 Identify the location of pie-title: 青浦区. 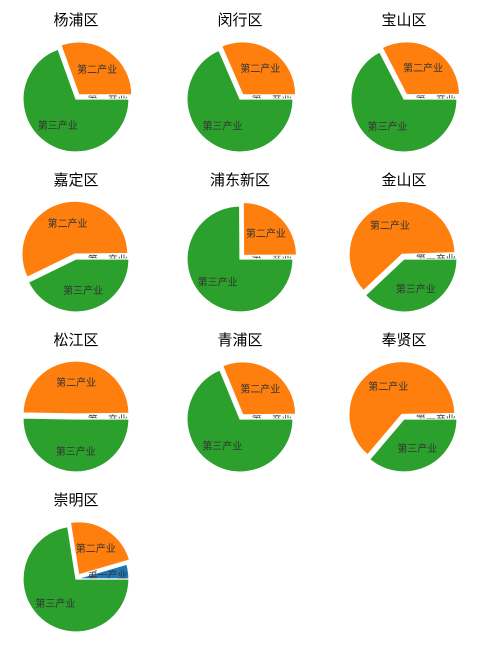
(239, 340).